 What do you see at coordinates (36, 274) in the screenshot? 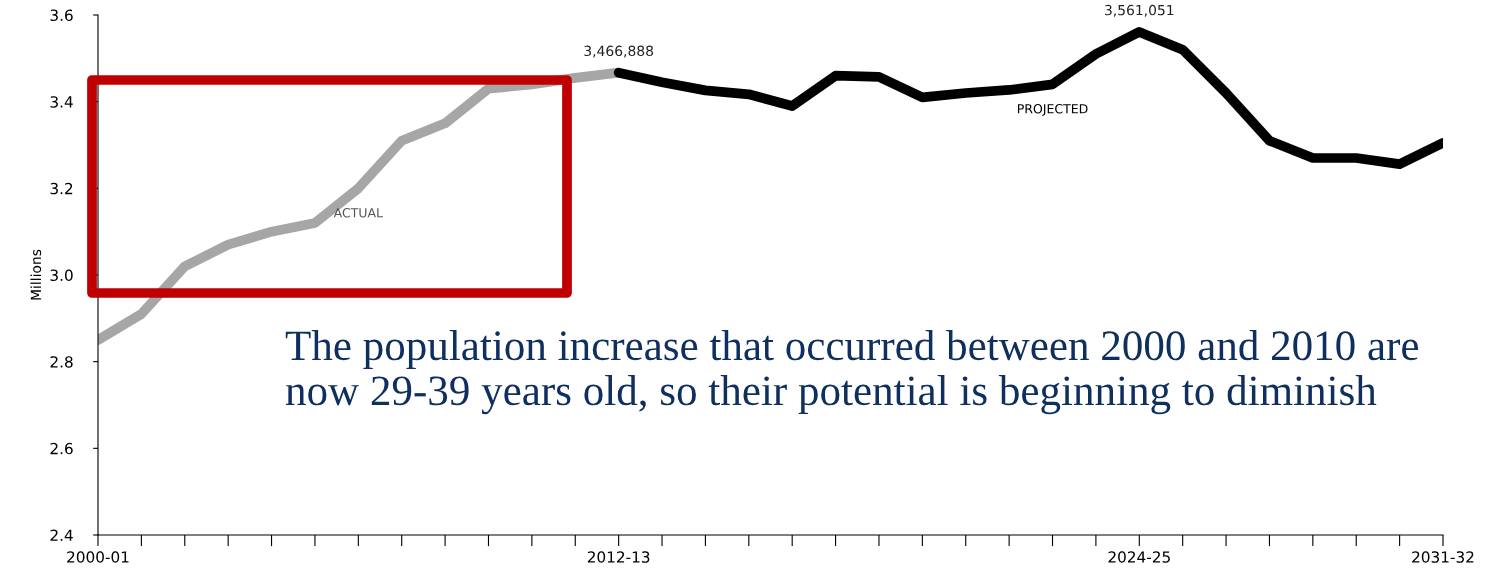
I see `y-axis-title: Millions` at bounding box center [36, 274].